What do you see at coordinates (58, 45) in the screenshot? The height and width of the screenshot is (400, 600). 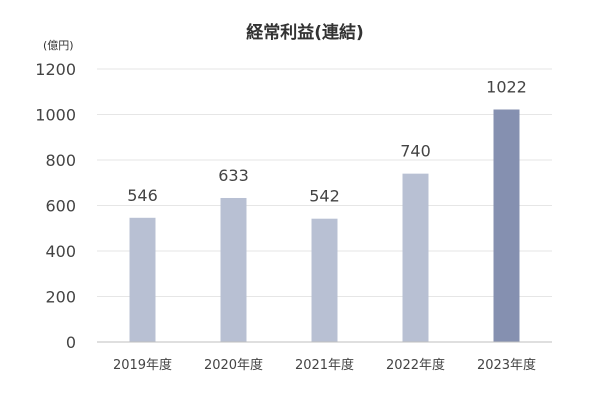 I see `y-axis-unit-label: (億円)` at bounding box center [58, 45].